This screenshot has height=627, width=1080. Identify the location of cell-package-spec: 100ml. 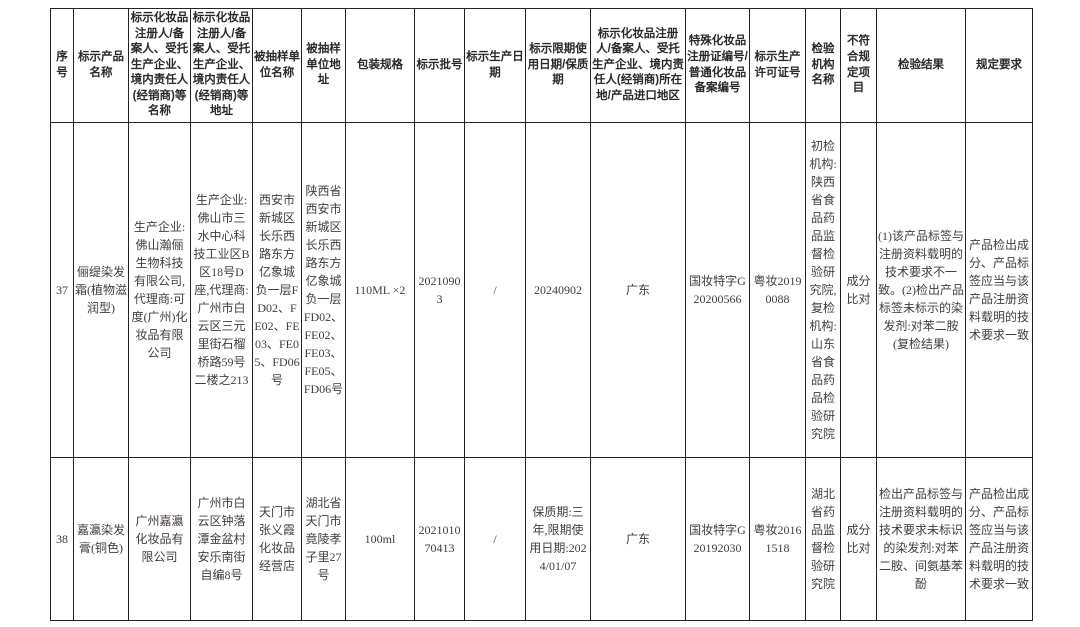
(380, 539).